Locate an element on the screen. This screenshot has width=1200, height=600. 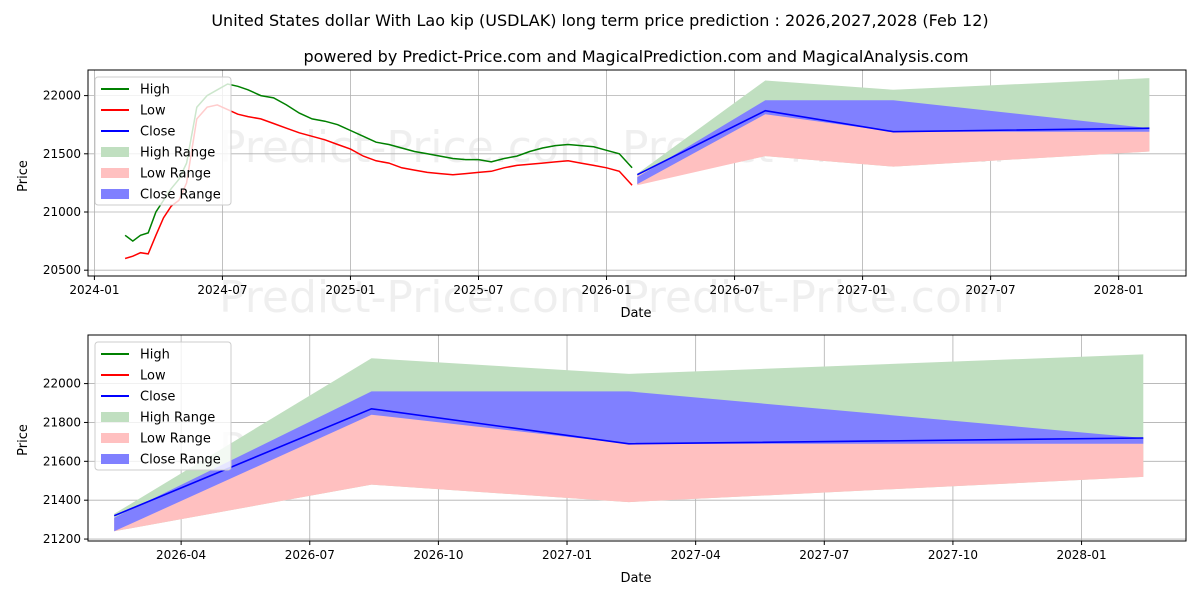
x-tick-label: 2024-07 is located at coordinates (222, 290).